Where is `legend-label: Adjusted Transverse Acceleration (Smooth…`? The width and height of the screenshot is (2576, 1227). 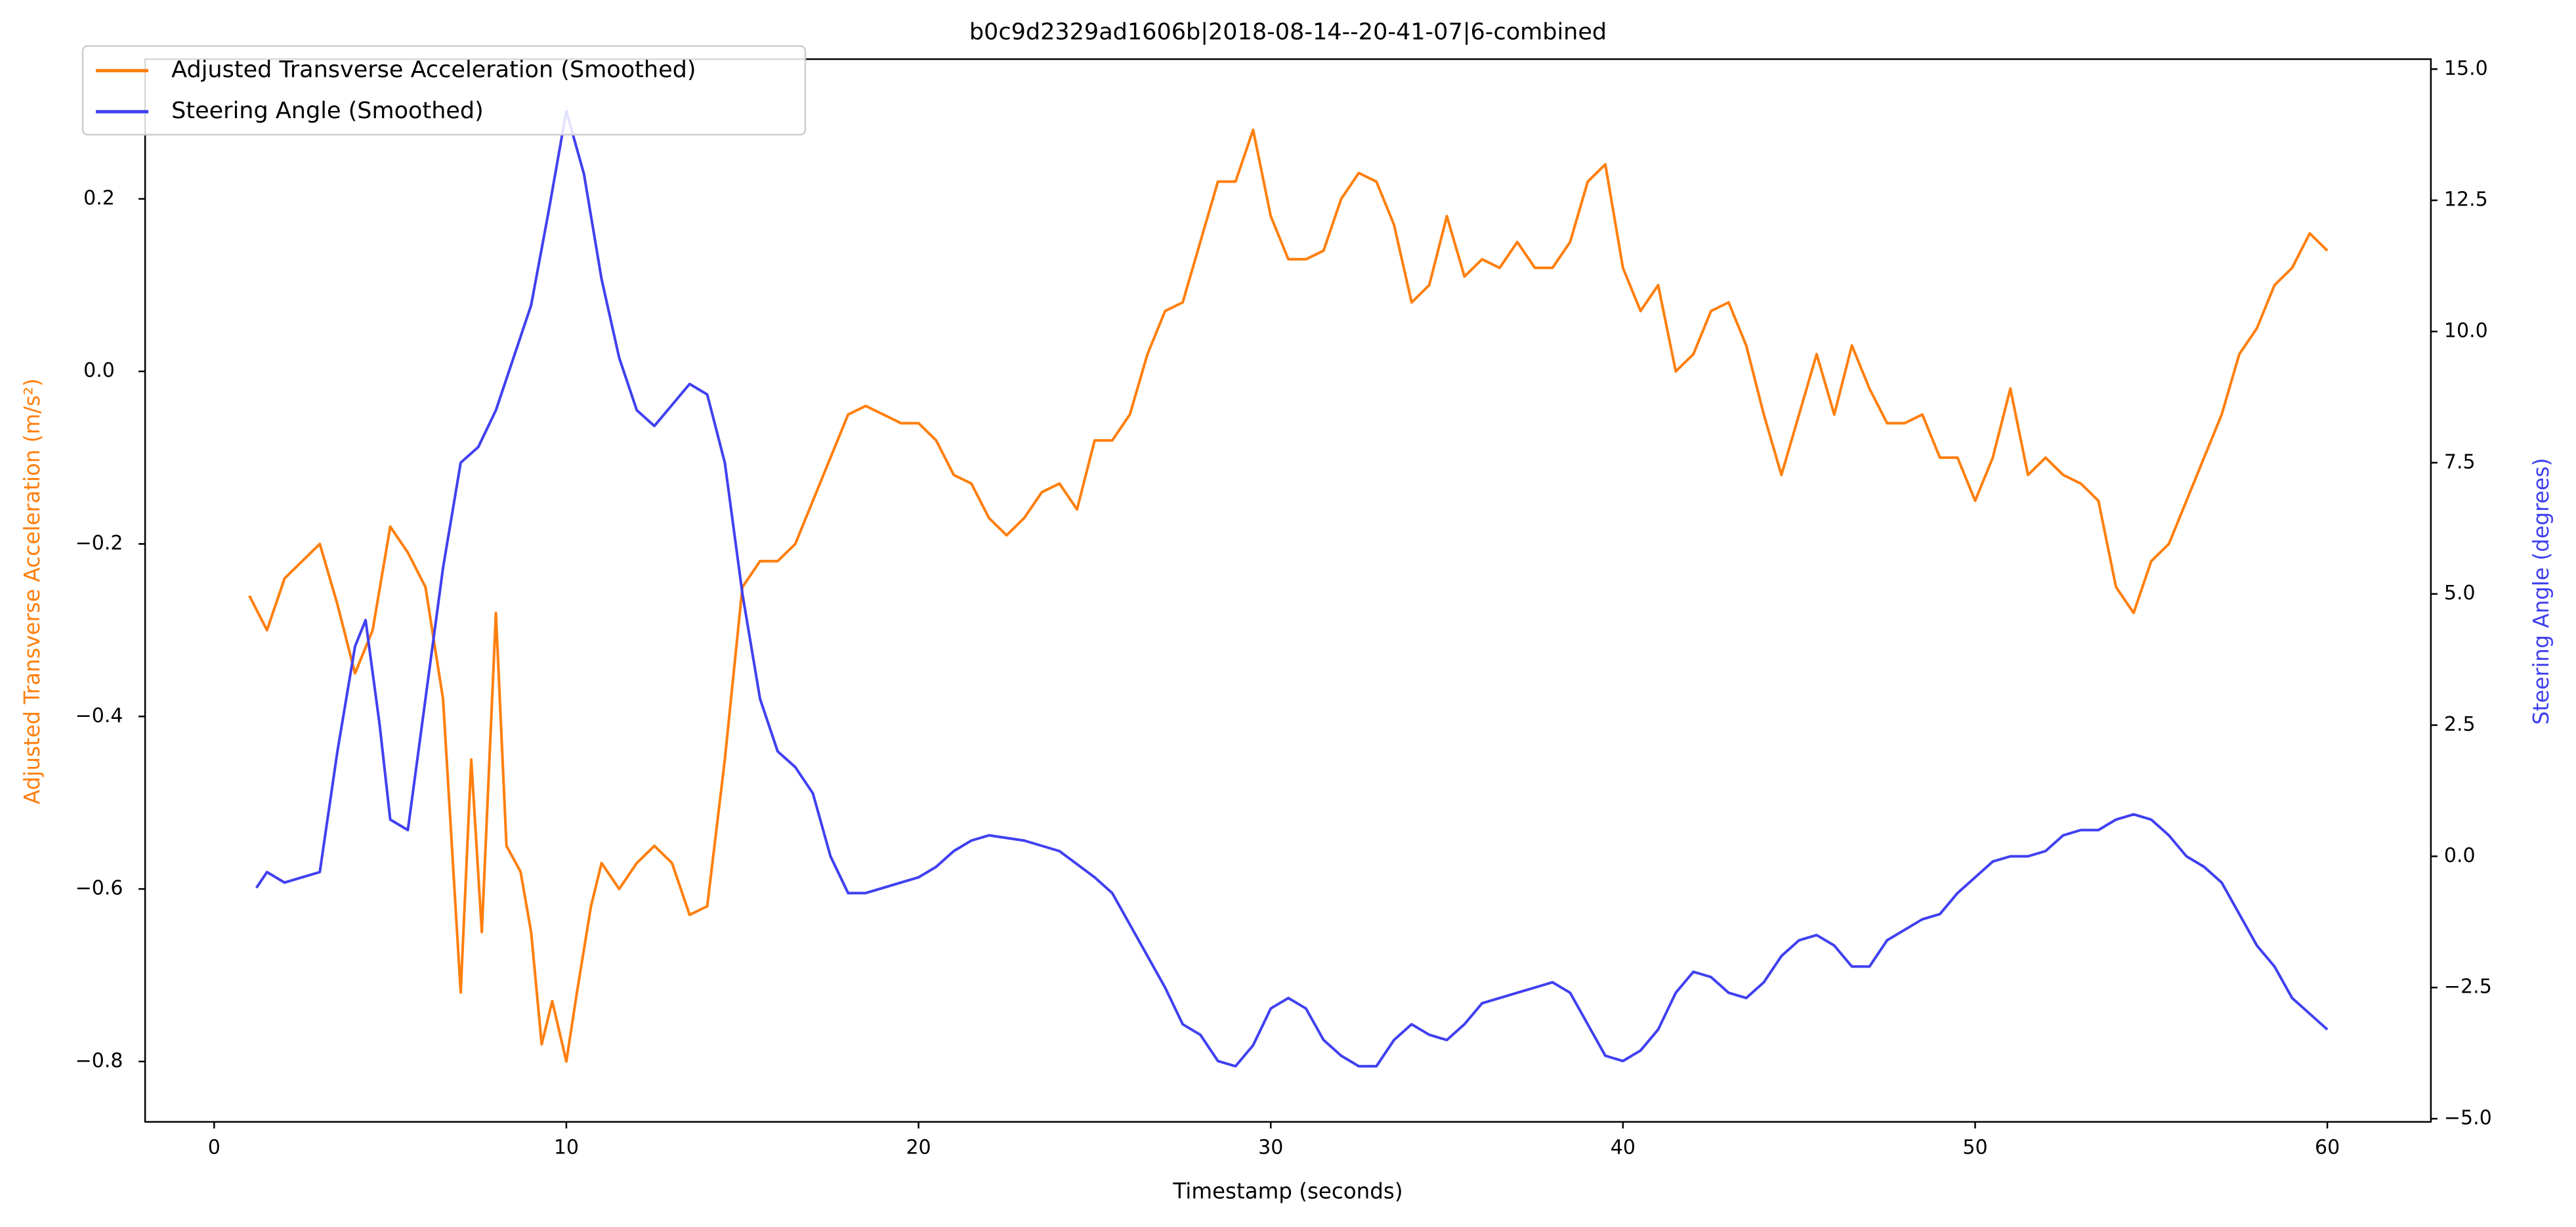 legend-label: Adjusted Transverse Acceleration (Smooth… is located at coordinates (433, 69).